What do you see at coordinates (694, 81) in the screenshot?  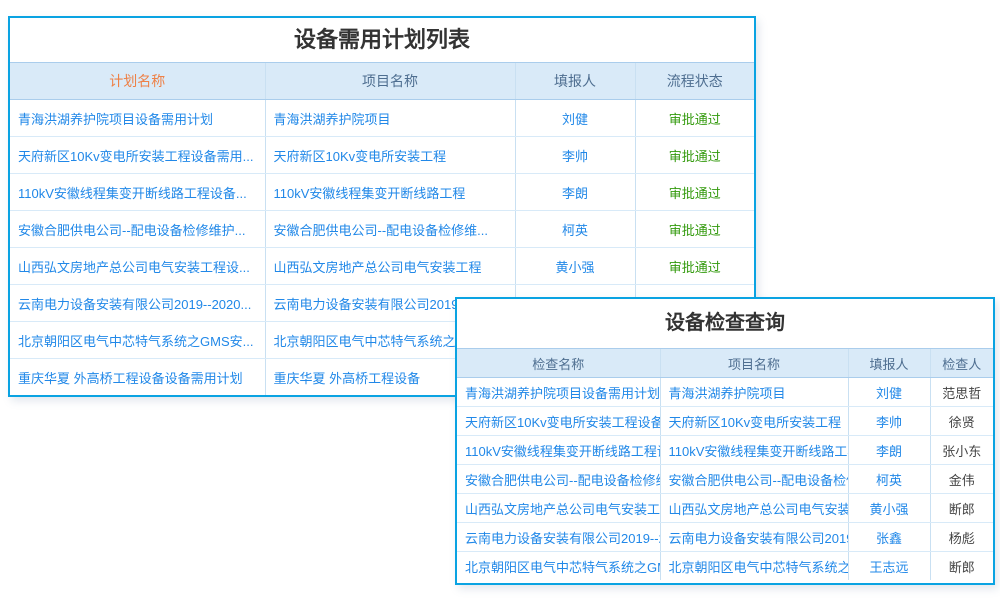 I see `status-column-header: 流程状态` at bounding box center [694, 81].